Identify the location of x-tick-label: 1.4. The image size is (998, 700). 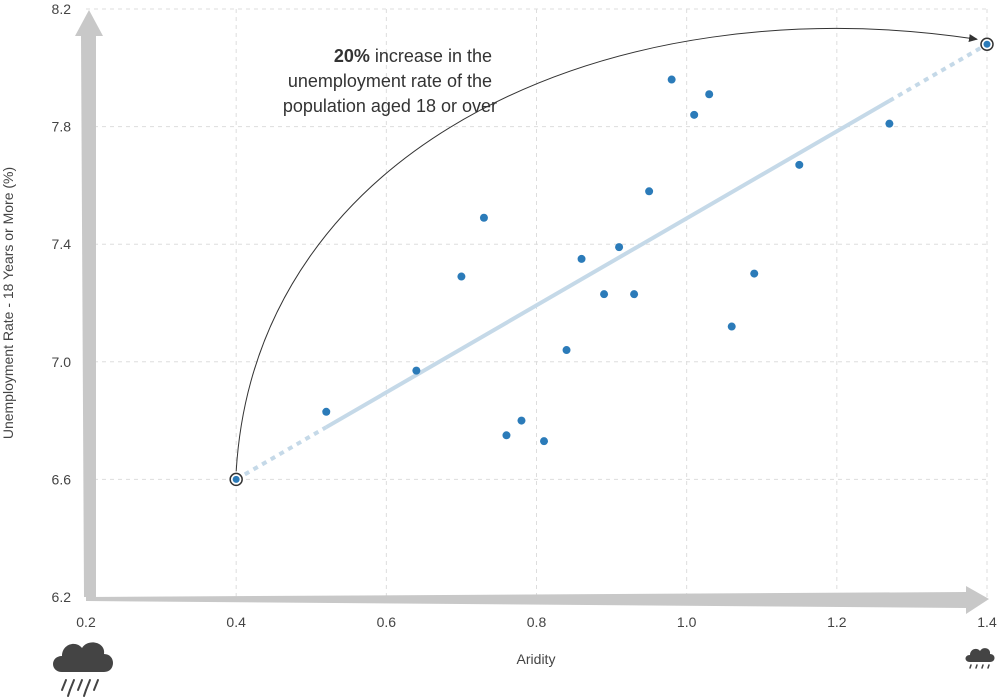
(987, 622).